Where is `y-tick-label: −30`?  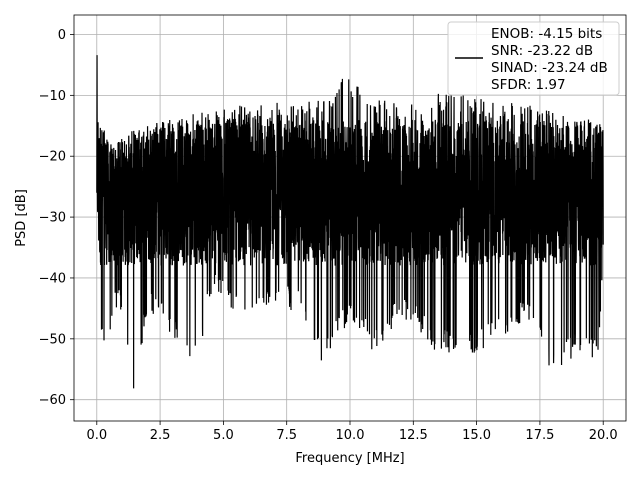
y-tick-label: −30 is located at coordinates (52, 218).